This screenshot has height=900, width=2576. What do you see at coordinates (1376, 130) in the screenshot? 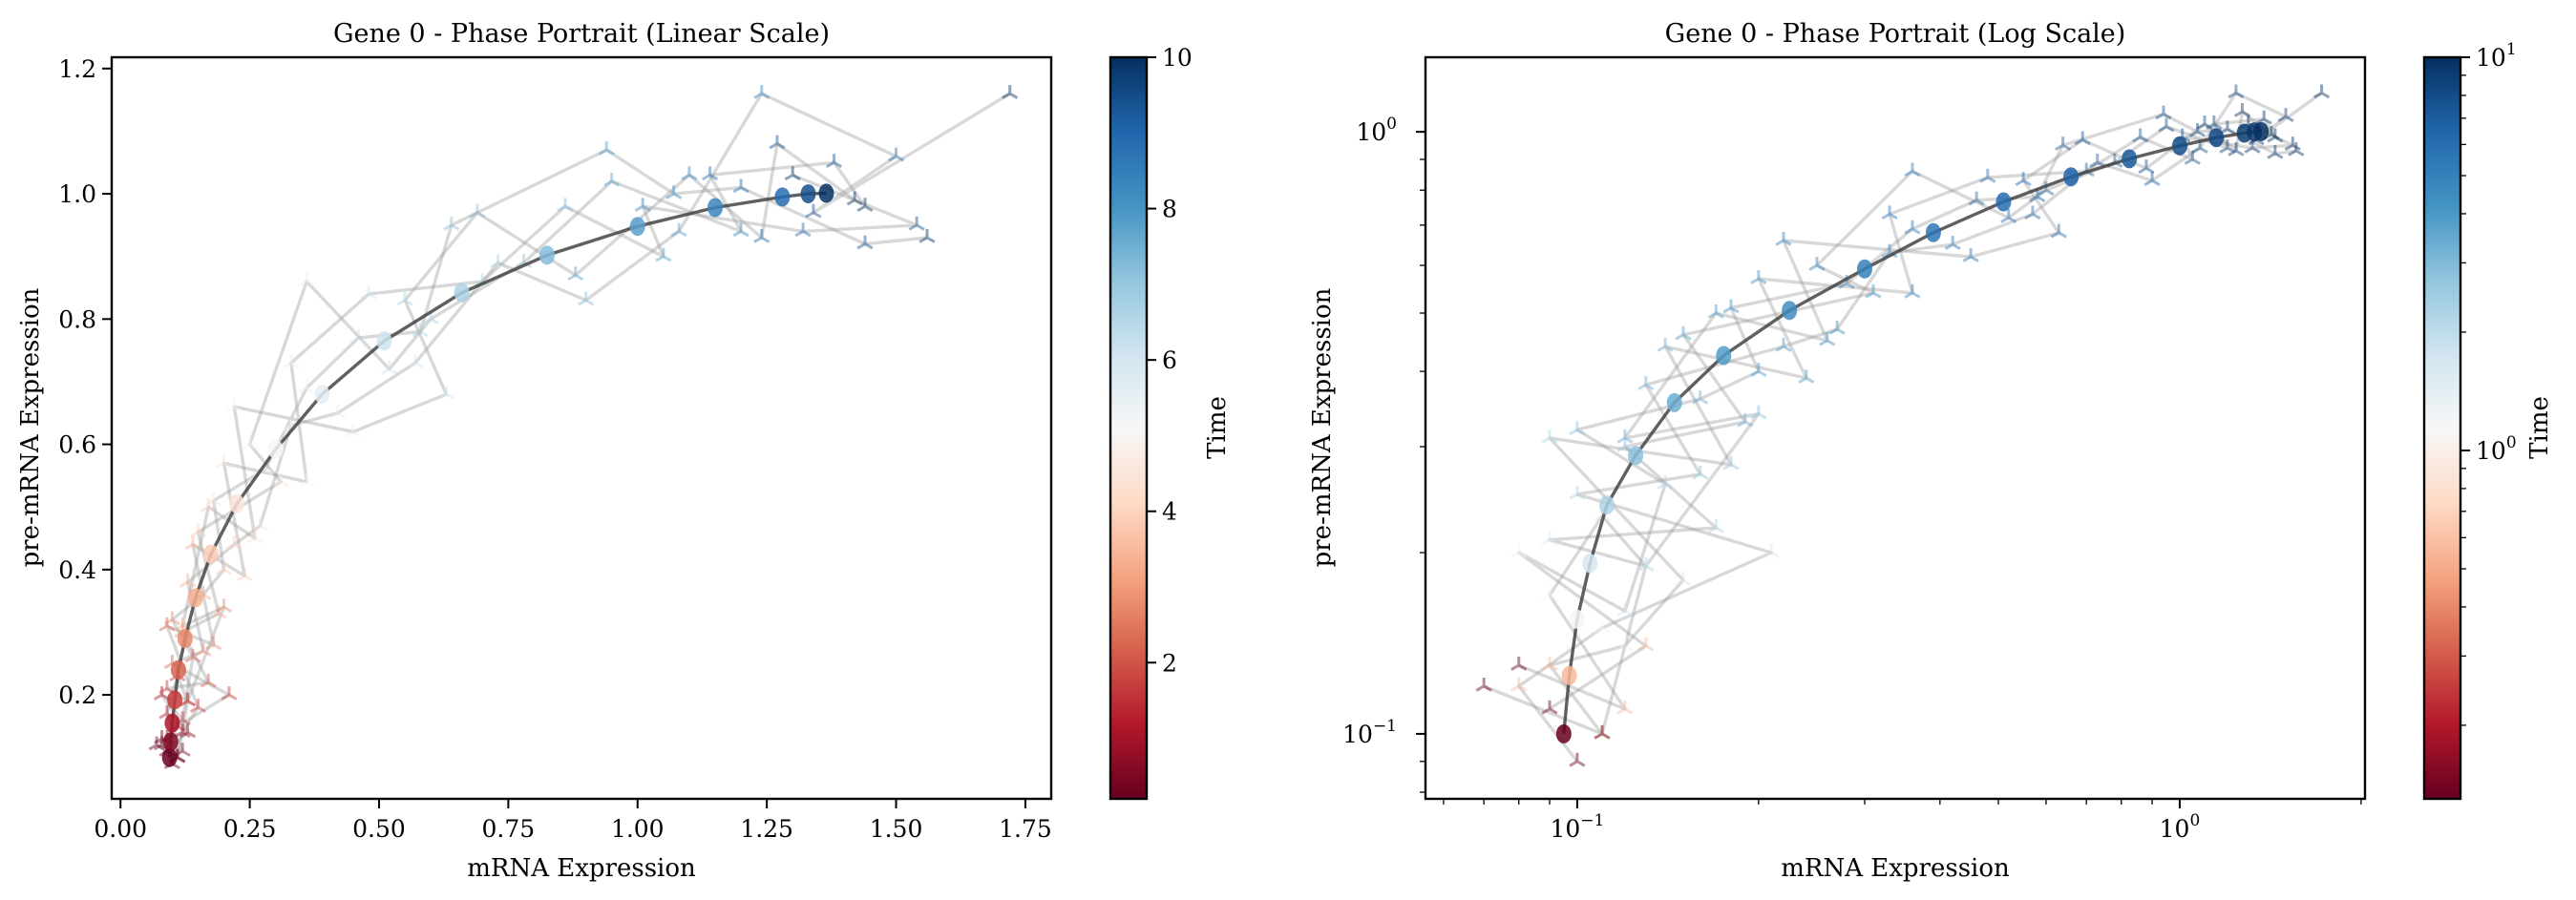
I see `y-tick-label: 100` at bounding box center [1376, 130].